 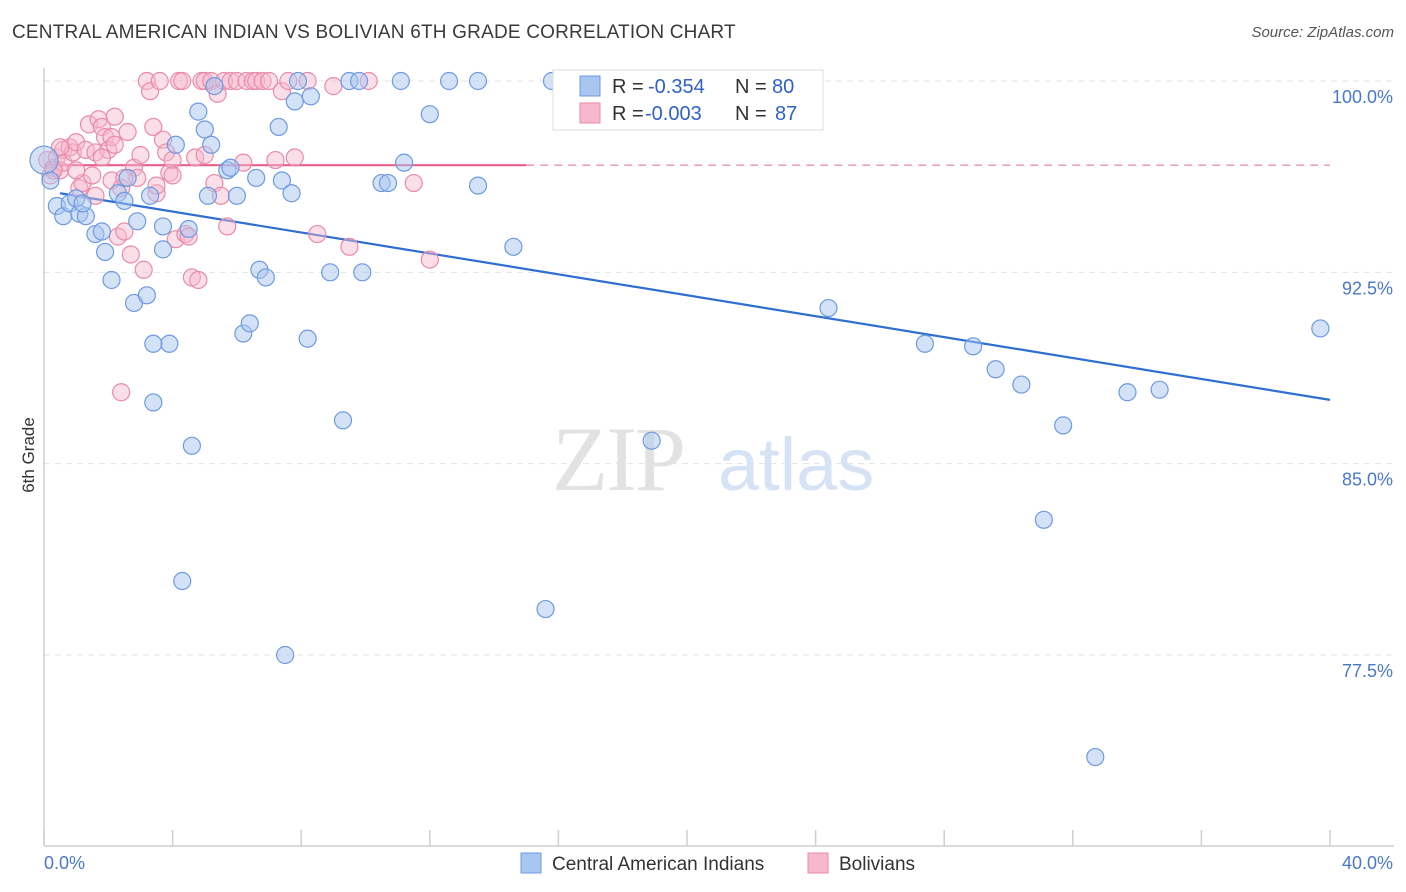 What do you see at coordinates (877, 864) in the screenshot?
I see `legend-label-bolivians: Bolivians` at bounding box center [877, 864].